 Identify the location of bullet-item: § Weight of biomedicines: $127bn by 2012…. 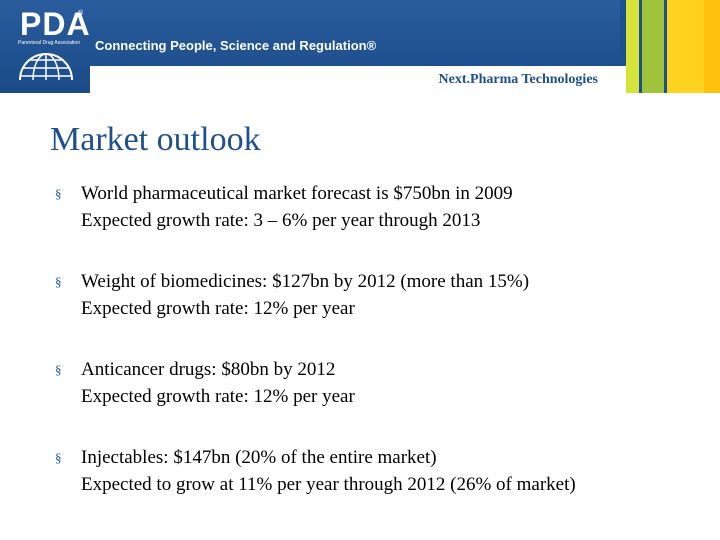
(370, 295).